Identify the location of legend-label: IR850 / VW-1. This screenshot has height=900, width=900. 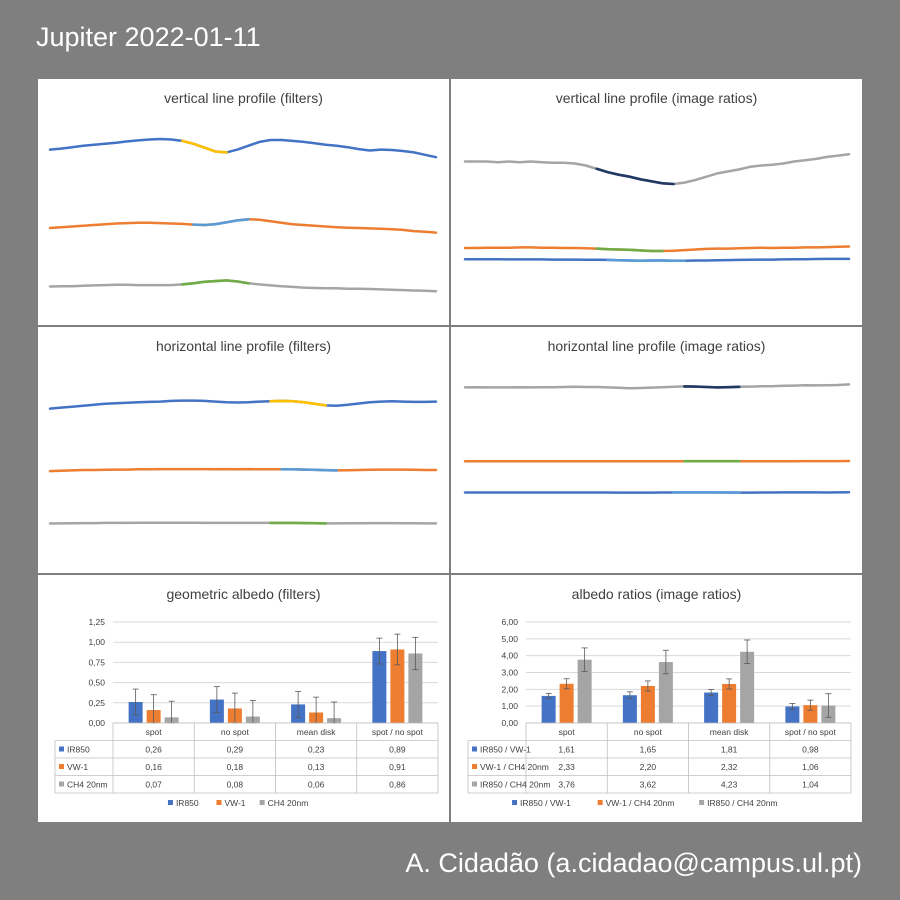
(545, 803).